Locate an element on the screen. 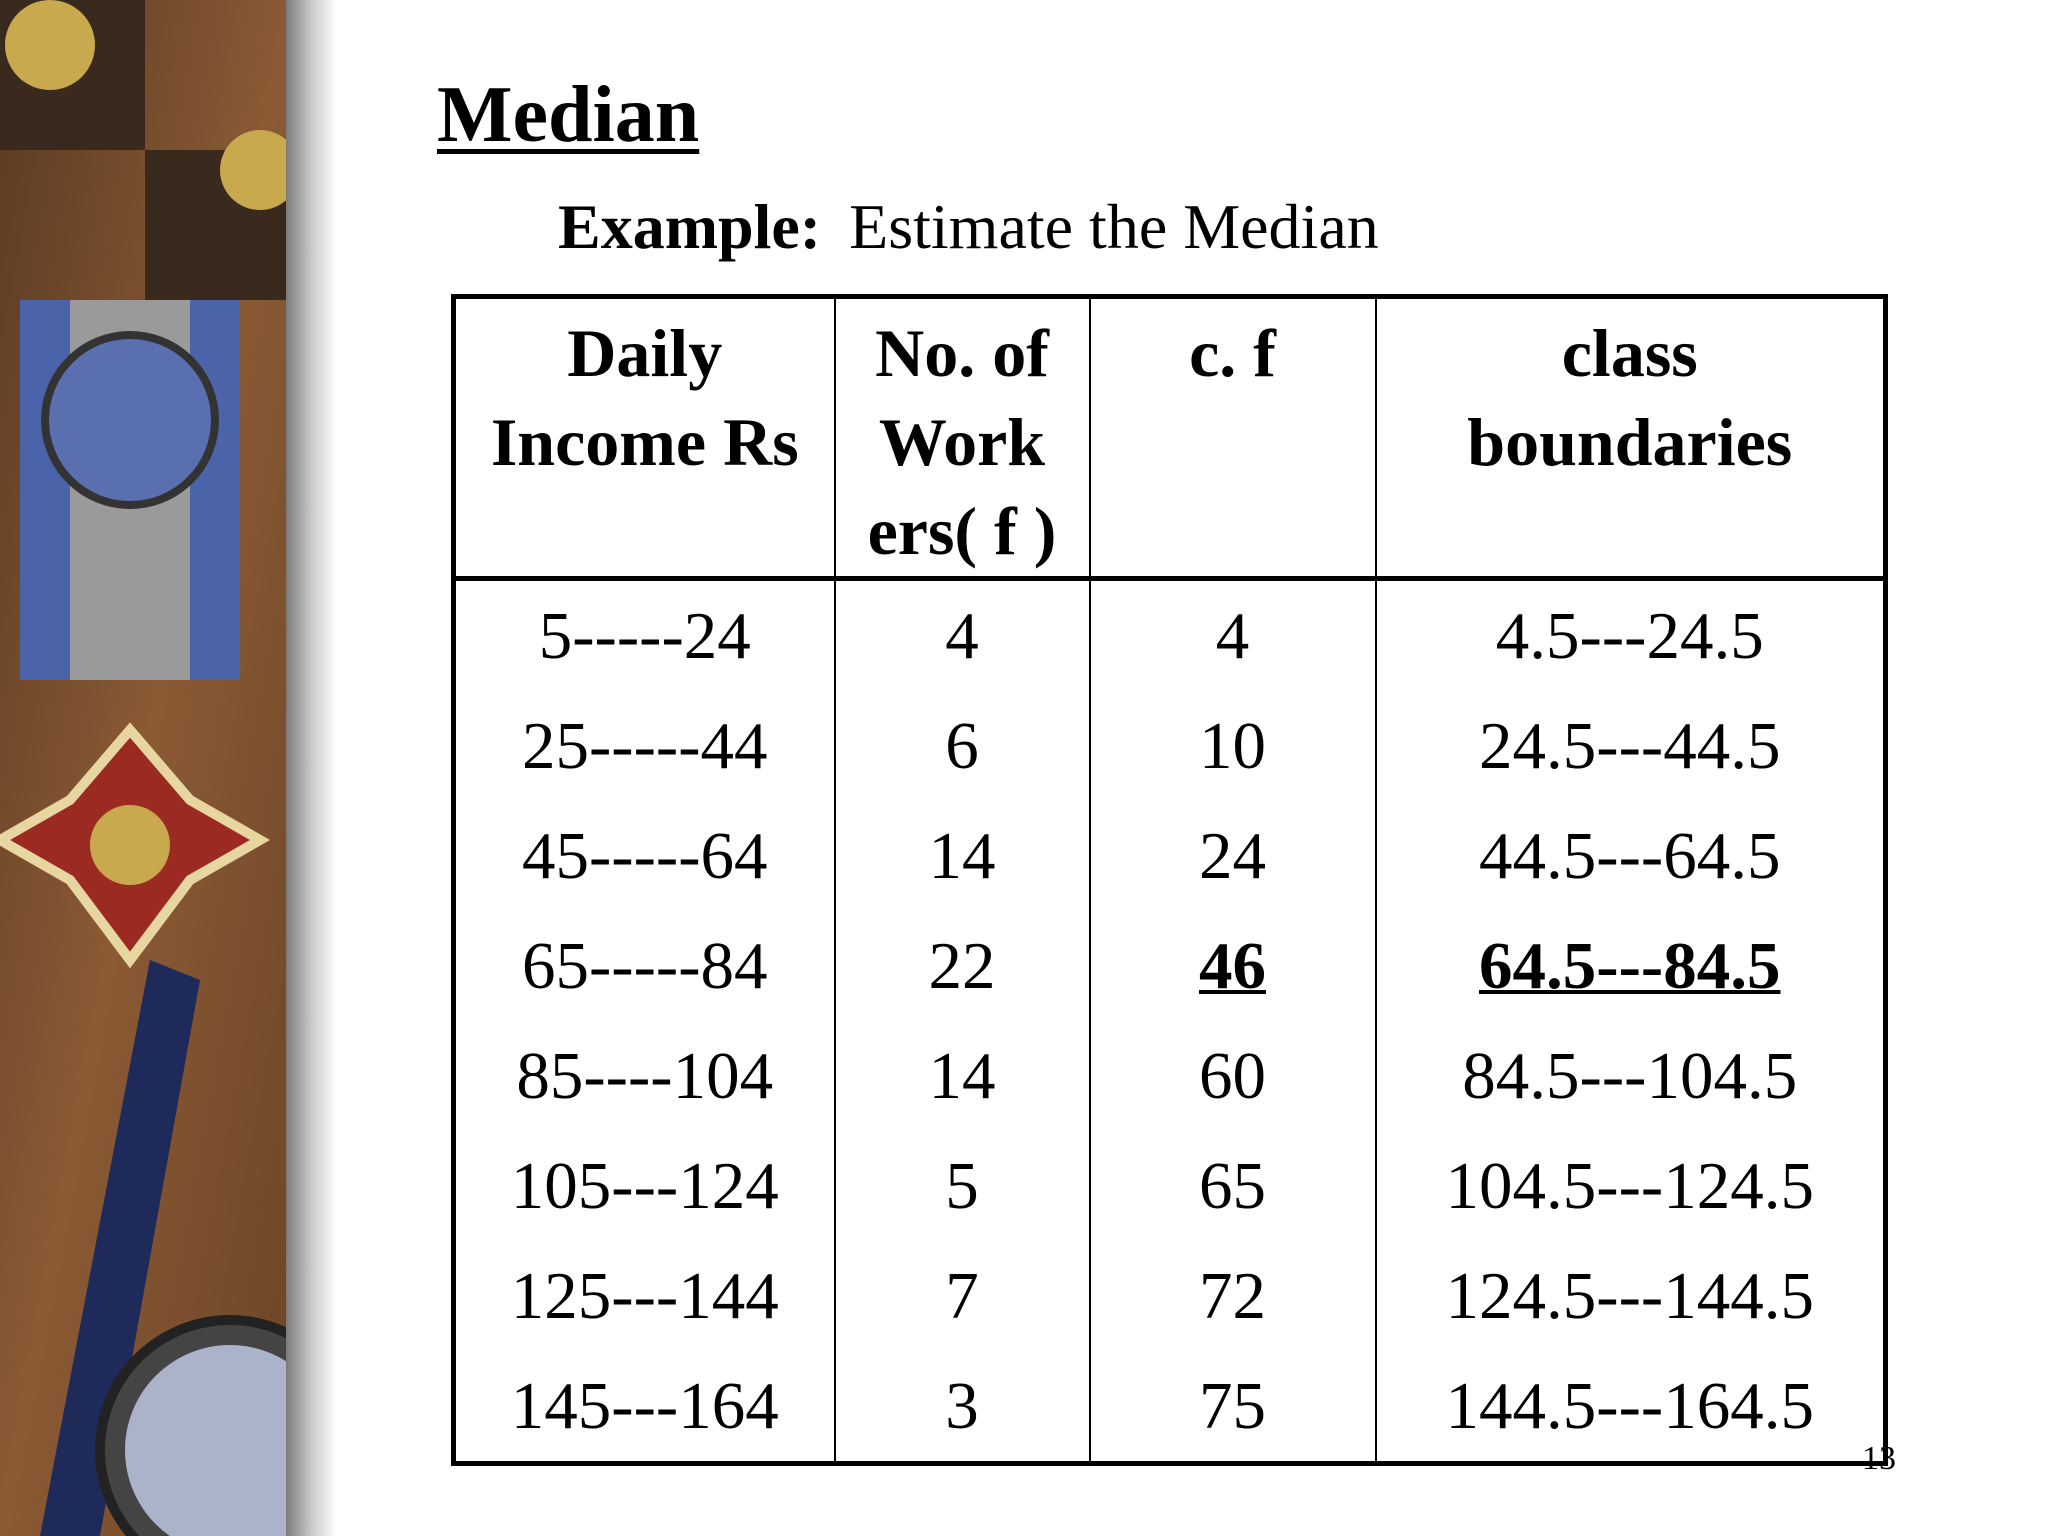 This screenshot has height=1536, width=2048. header-cell: class boundaries is located at coordinates (1630, 438).